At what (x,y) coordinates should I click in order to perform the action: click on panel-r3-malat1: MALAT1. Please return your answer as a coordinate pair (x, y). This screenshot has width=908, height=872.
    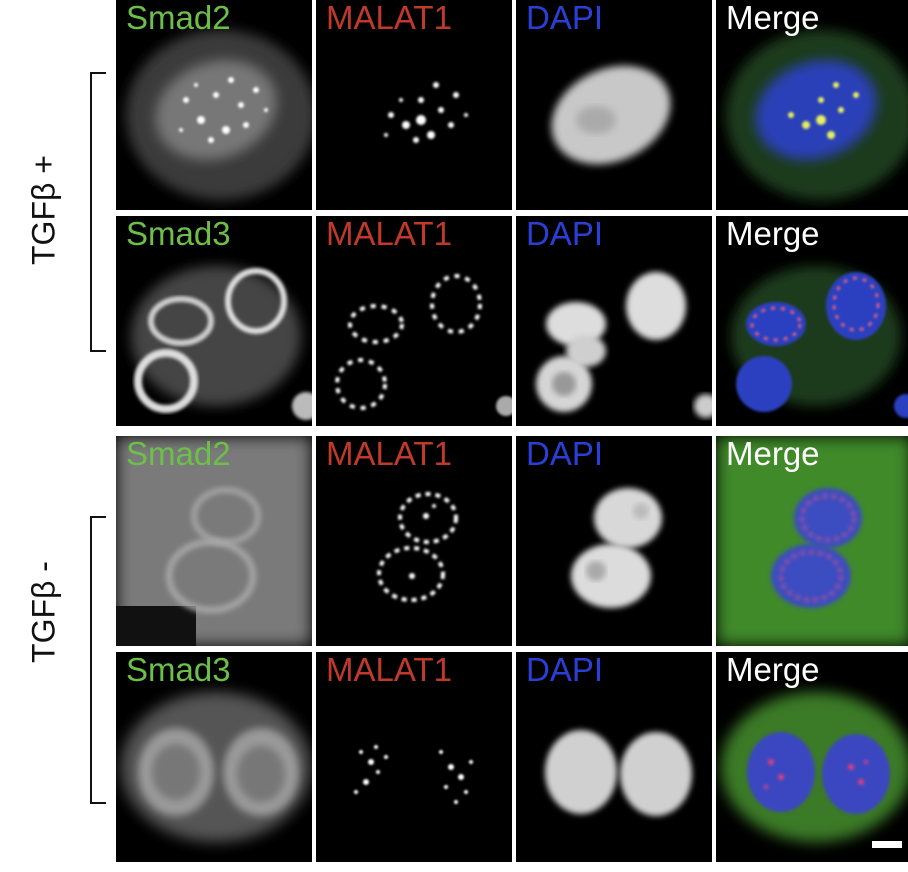
    Looking at the image, I should click on (414, 541).